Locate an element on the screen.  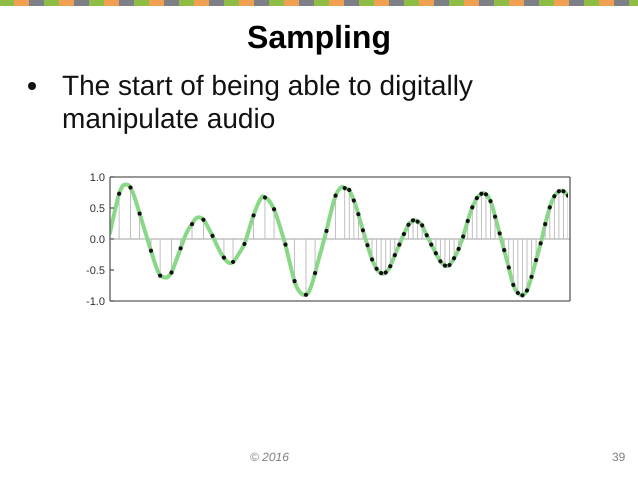
y-tick-label: 1.0 is located at coordinates (97, 178).